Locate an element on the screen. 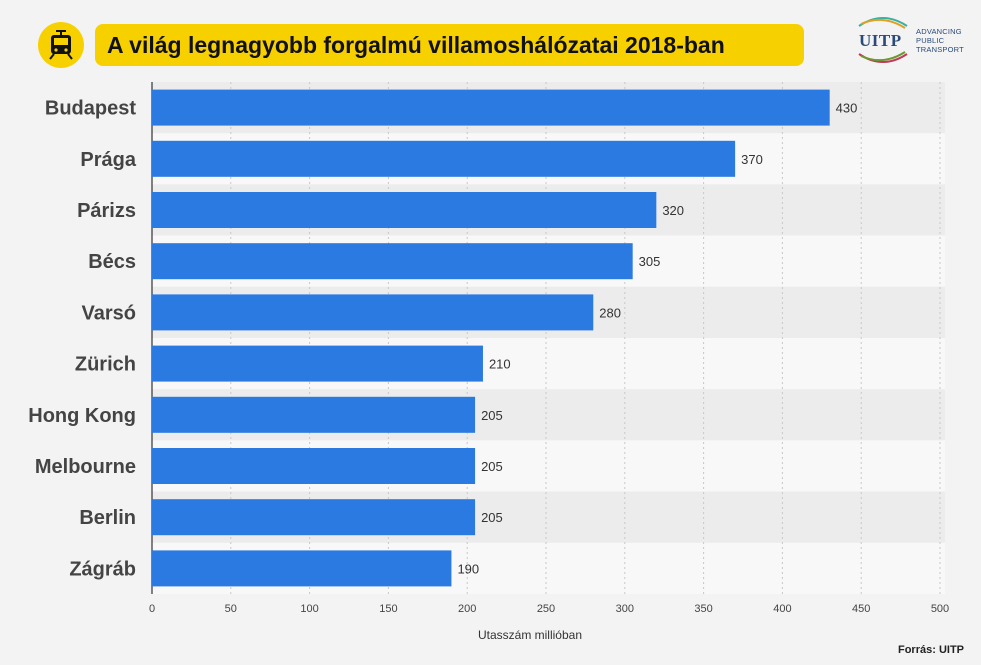  tram-icon is located at coordinates (61, 45).